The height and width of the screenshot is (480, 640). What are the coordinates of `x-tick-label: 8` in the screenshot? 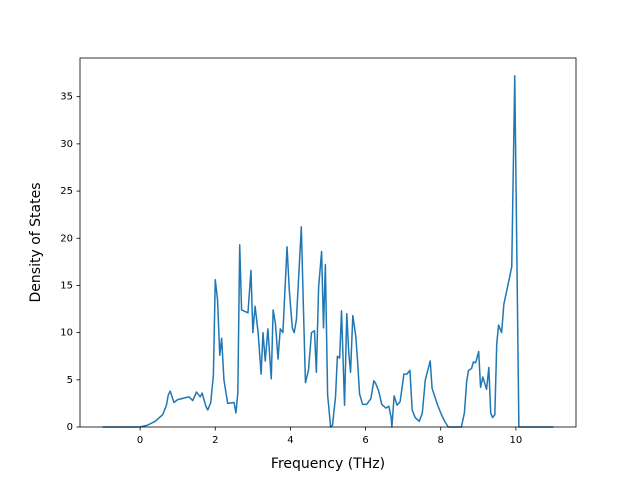 It's located at (441, 440).